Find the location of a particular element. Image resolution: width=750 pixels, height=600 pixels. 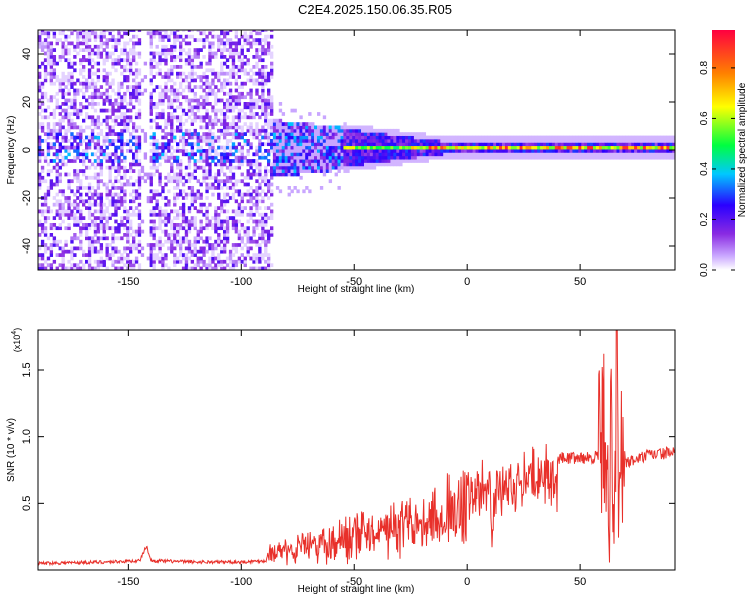

colorbar-tick-label: 0.4 is located at coordinates (704, 169).